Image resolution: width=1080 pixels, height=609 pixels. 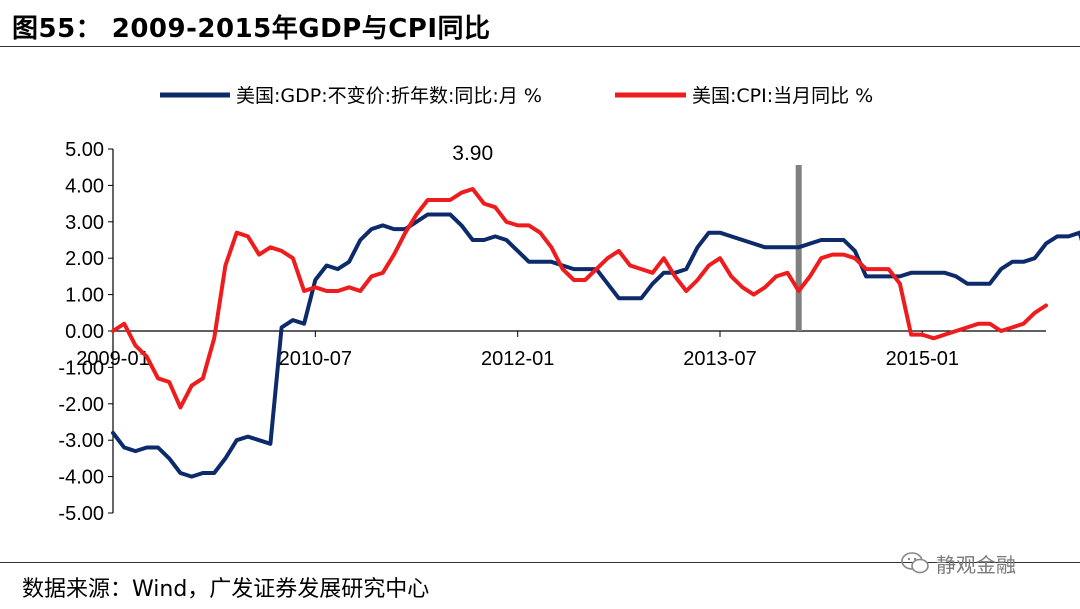 What do you see at coordinates (81, 368) in the screenshot?
I see `y-tick-label: -1.00` at bounding box center [81, 368].